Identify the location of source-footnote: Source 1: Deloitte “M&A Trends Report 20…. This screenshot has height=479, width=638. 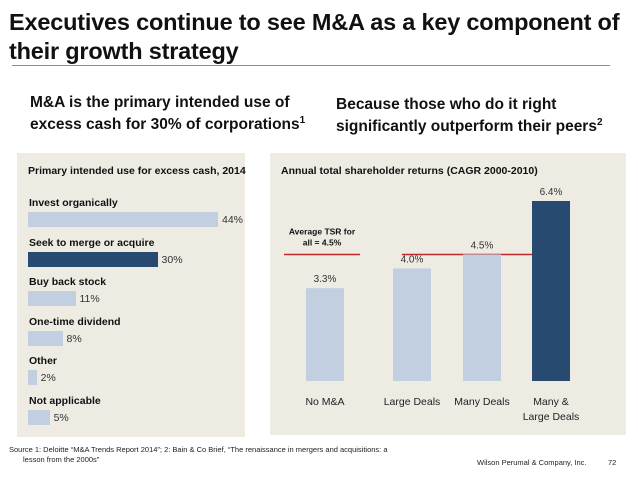
(244, 455).